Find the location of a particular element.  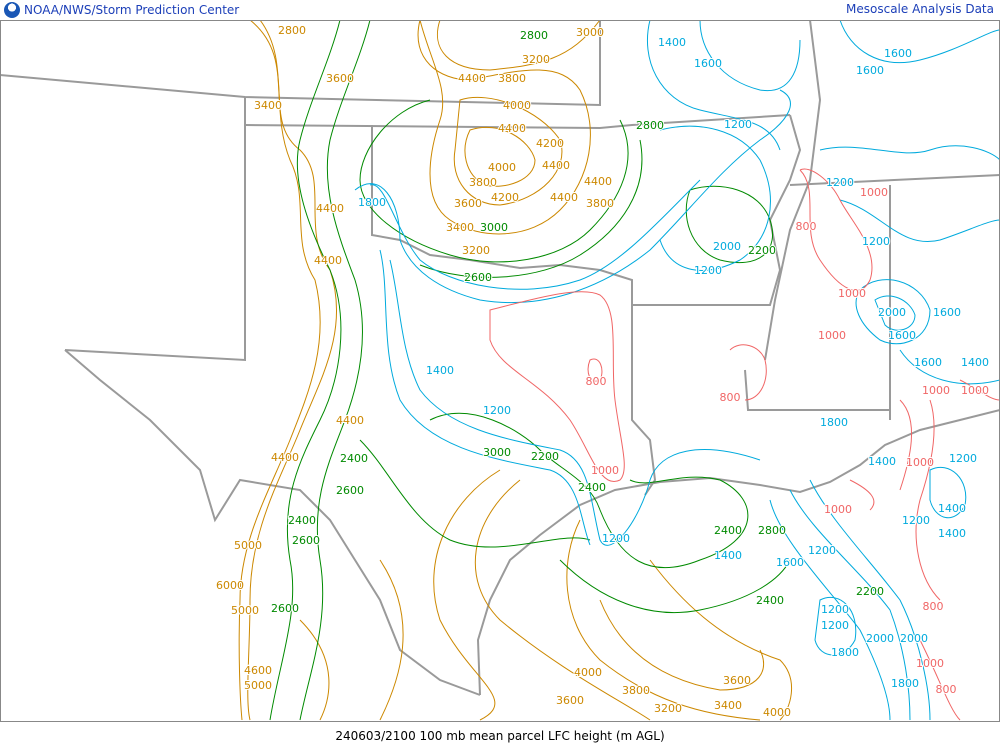

contour-label-low: 1800 is located at coordinates (372, 202).